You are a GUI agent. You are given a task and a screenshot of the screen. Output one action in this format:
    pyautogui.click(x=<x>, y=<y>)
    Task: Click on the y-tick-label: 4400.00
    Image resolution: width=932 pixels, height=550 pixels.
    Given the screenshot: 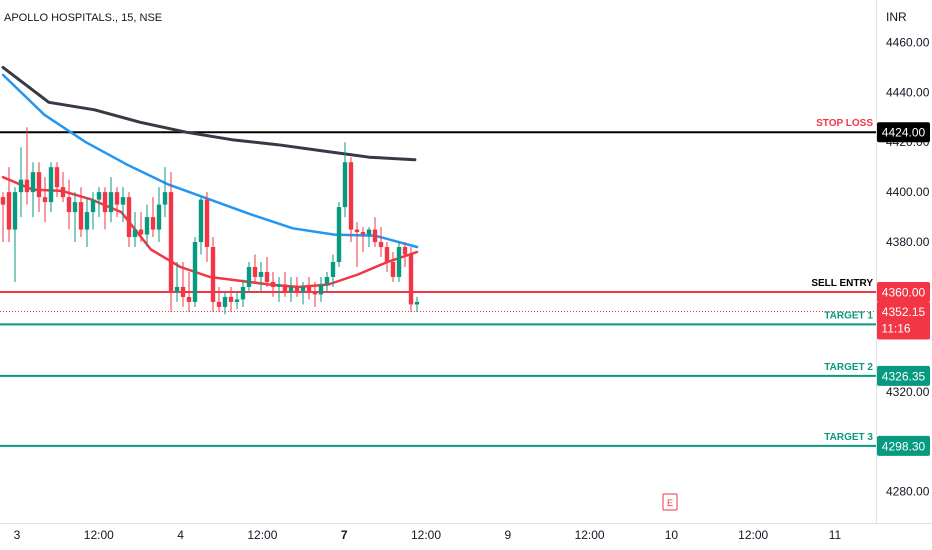 What is the action you would take?
    pyautogui.click(x=908, y=192)
    